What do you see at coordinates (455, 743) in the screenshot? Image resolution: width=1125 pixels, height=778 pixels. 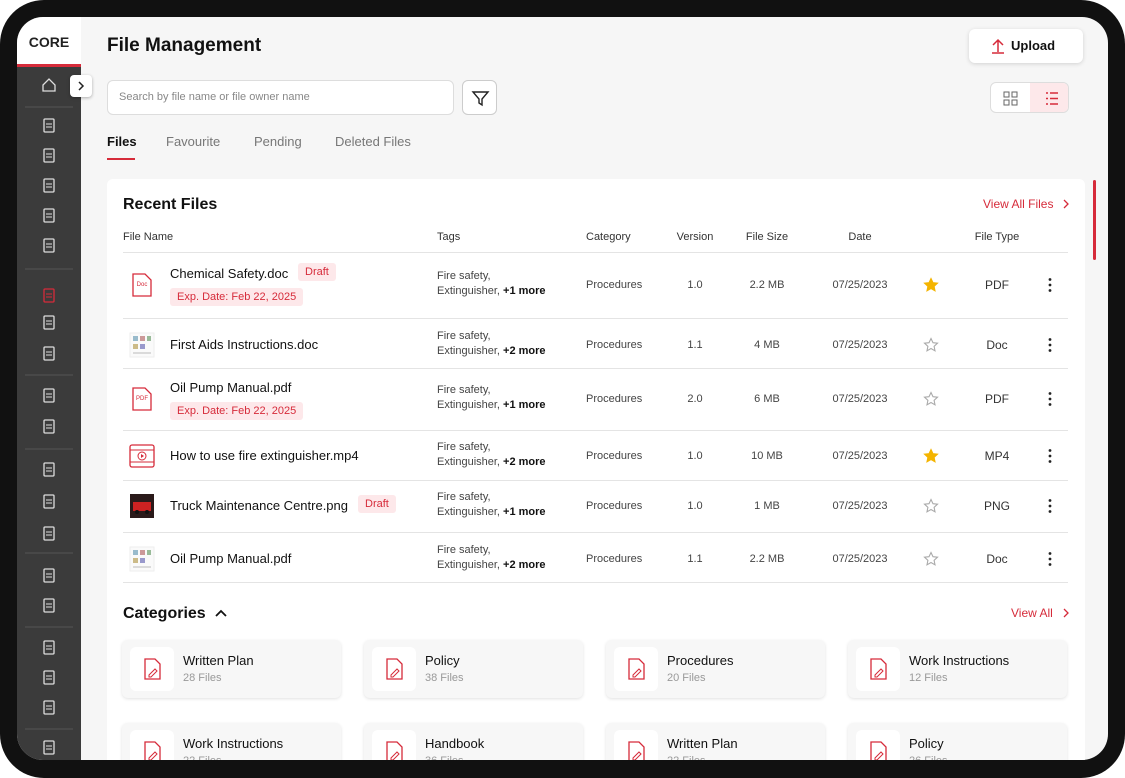 I see `category-name: Handbook` at bounding box center [455, 743].